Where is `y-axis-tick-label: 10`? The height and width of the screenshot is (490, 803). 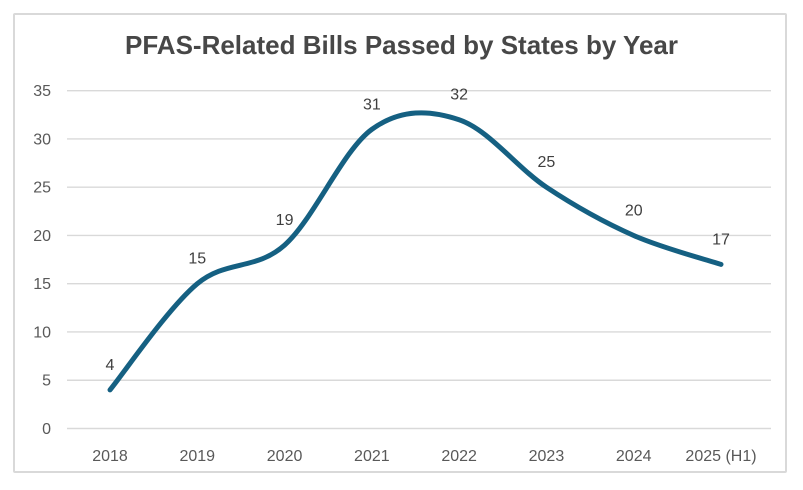
y-axis-tick-label: 10 is located at coordinates (42, 332).